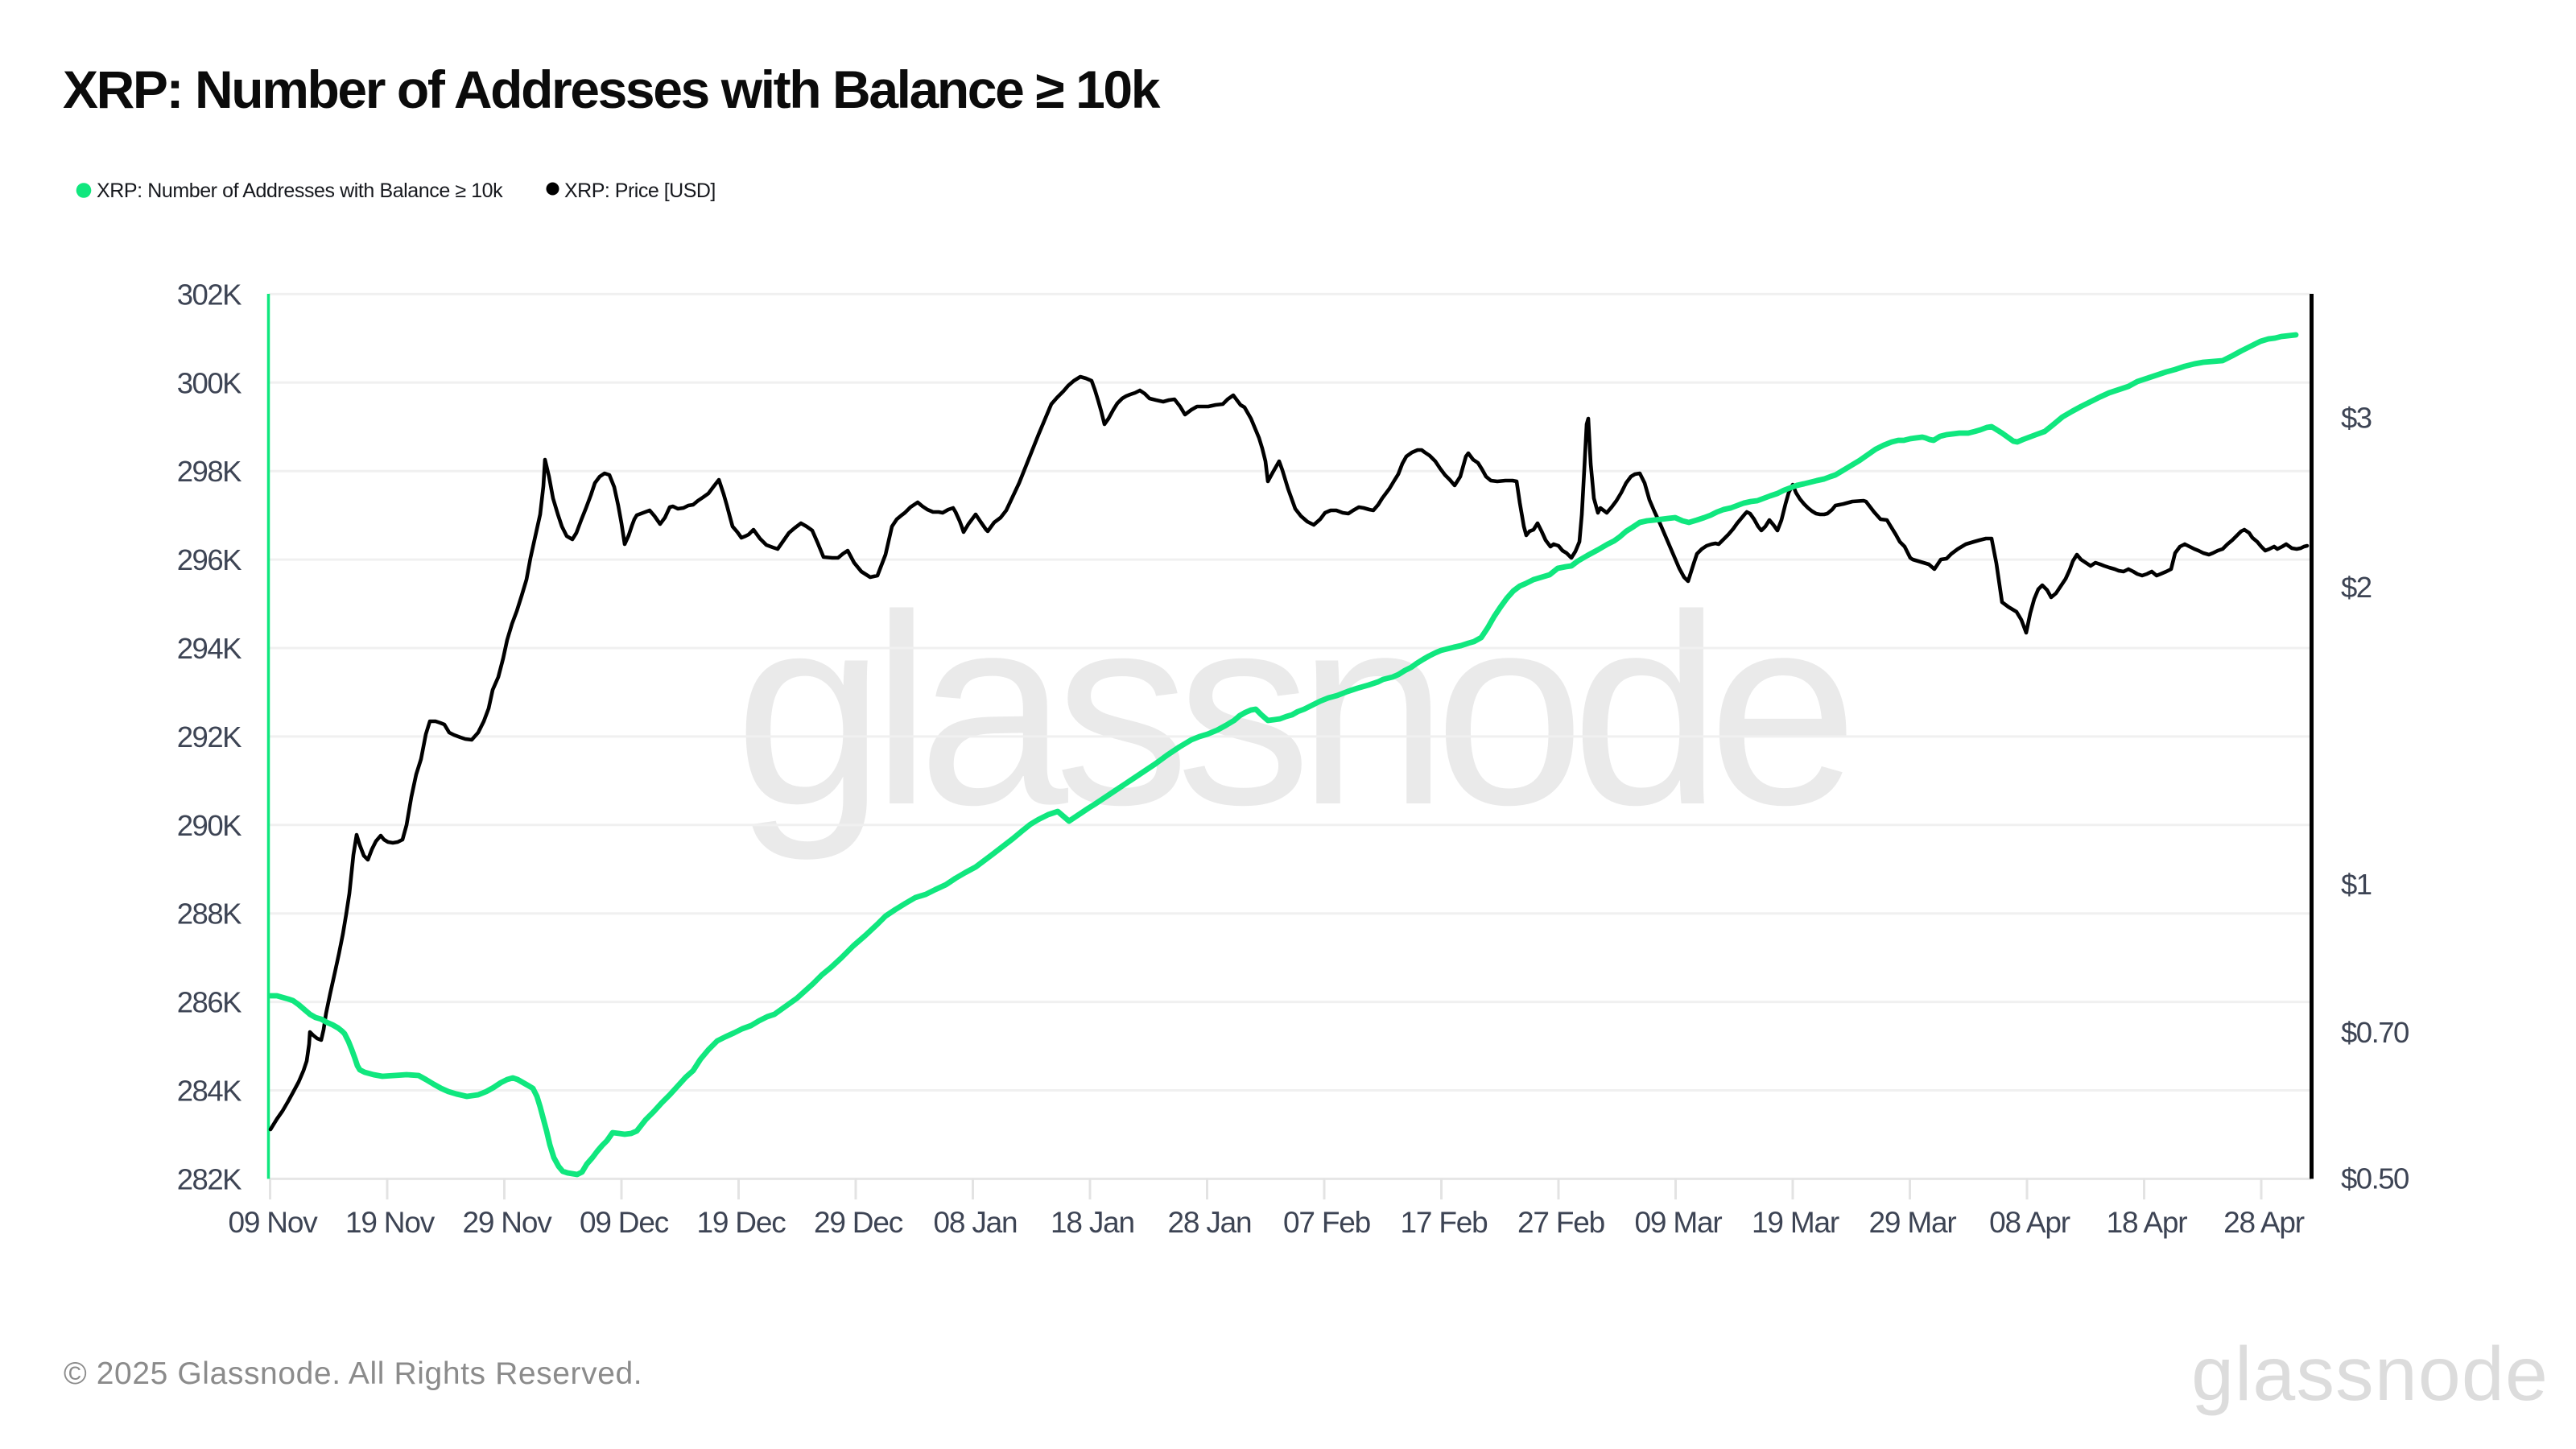 The image size is (2576, 1449). I want to click on svg-text: $2, so click(2356, 587).